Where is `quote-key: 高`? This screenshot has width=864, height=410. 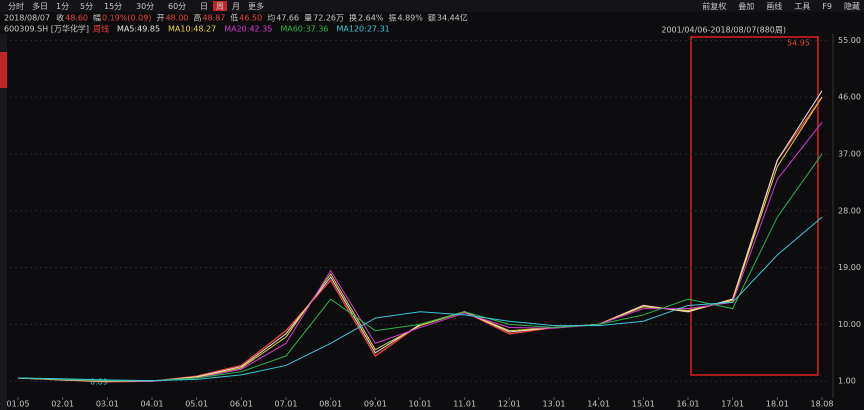
quote-key: 高 is located at coordinates (197, 18).